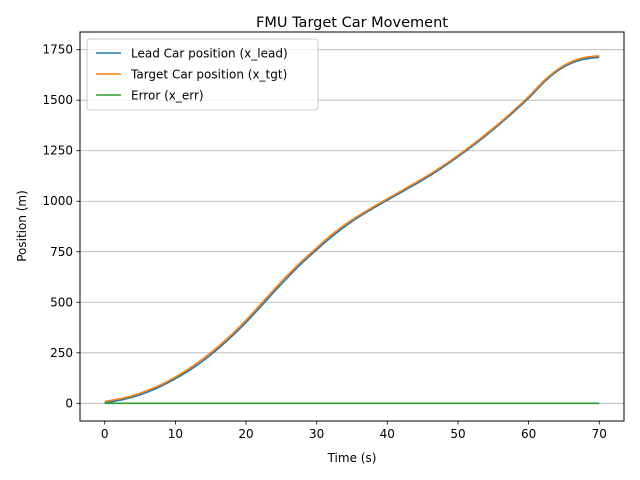  Describe the element at coordinates (57, 100) in the screenshot. I see `y-tick-label: 1500` at that location.